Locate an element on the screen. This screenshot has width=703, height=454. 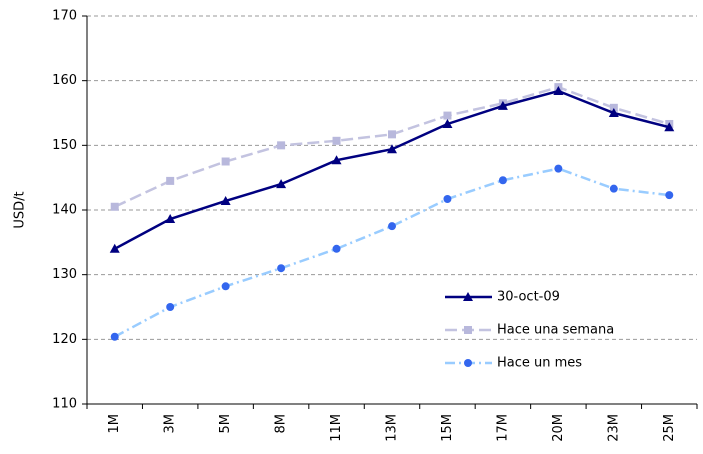
x-tick-label: 13M is located at coordinates (392, 428).